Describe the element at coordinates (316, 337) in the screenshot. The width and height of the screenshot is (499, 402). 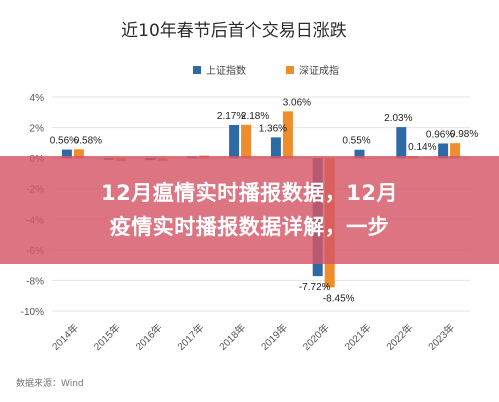
I see `x-tick-label: 2020年` at that location.